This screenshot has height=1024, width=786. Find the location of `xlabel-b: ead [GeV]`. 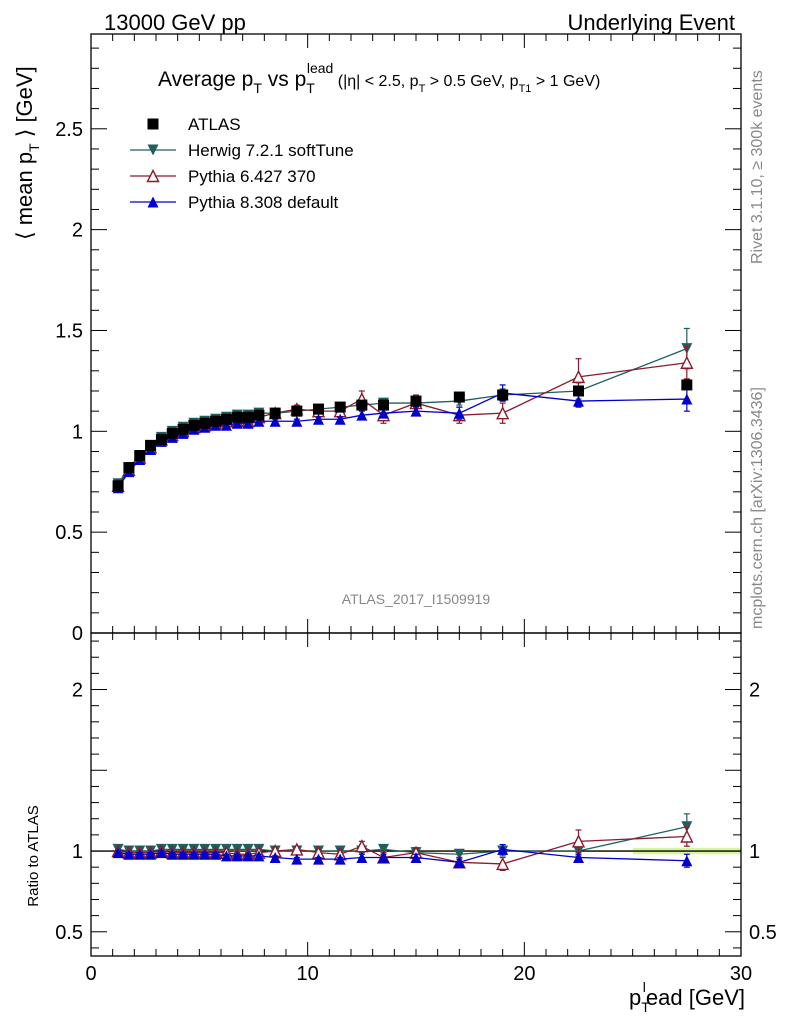

xlabel-b: ead [GeV] is located at coordinates (695, 997).